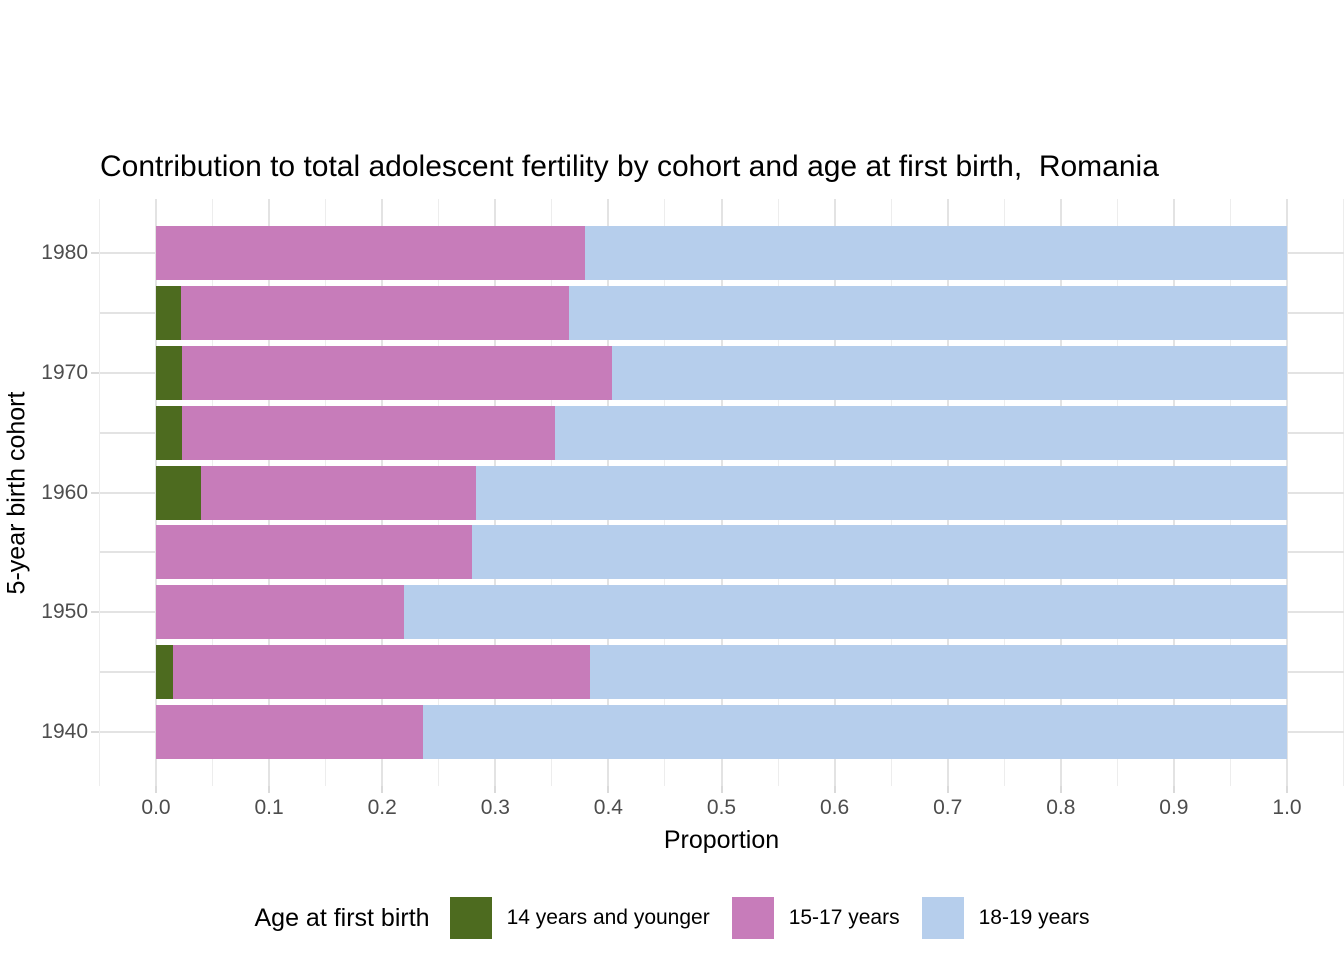  Describe the element at coordinates (854, 732) in the screenshot. I see `bar-segment-1940-18-19-years` at that location.